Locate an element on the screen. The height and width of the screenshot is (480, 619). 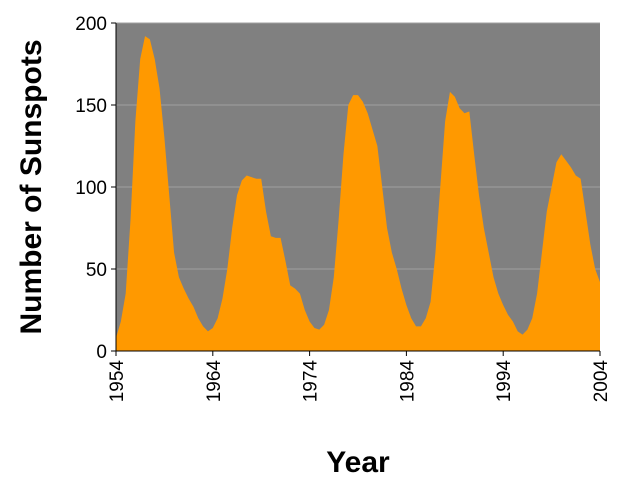
x-axis-ticks: 1954 1964 1974 1984 1994 2004 is located at coordinates (359, 376).